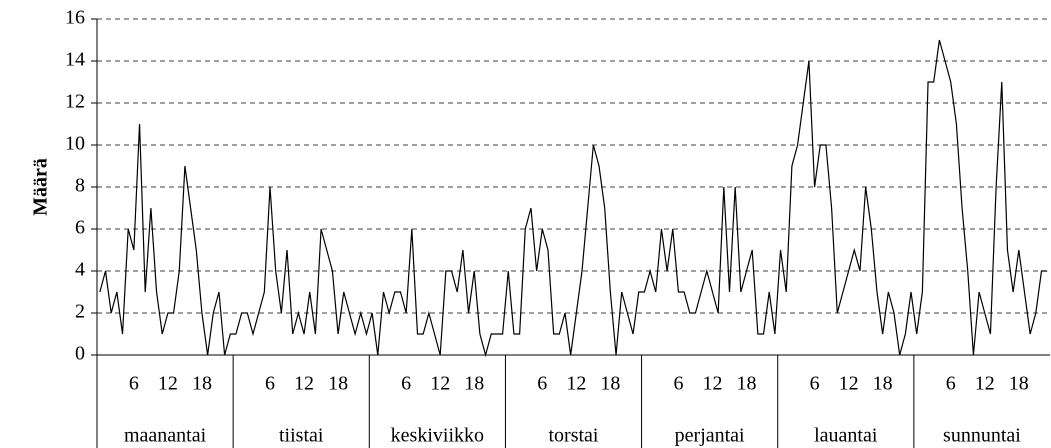 The height and width of the screenshot is (448, 1051). What do you see at coordinates (80, 270) in the screenshot?
I see `y-tick-label: 4` at bounding box center [80, 270].